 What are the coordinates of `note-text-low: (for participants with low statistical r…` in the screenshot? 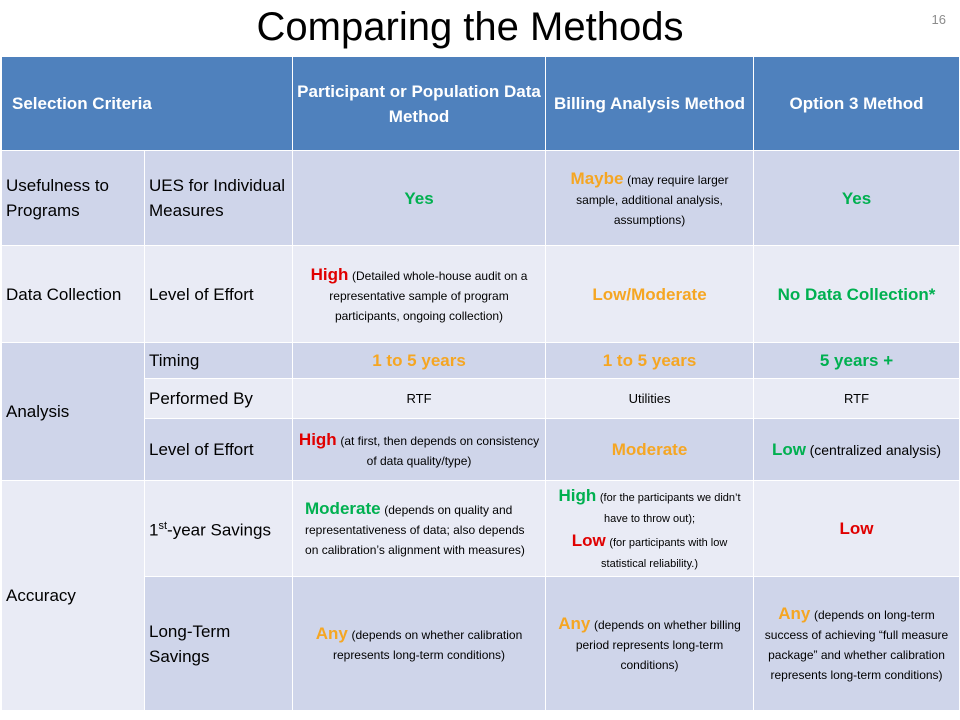 It's located at (664, 553).